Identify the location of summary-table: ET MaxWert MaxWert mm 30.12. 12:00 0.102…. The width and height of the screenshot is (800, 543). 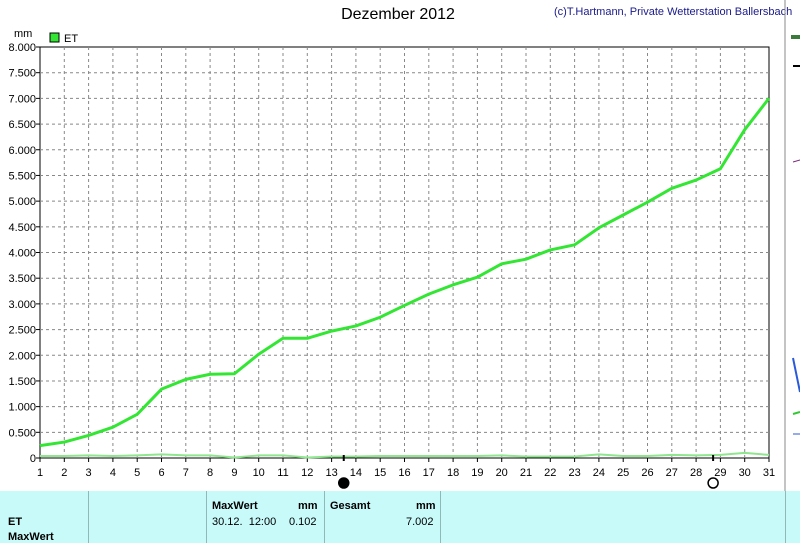
(400, 517).